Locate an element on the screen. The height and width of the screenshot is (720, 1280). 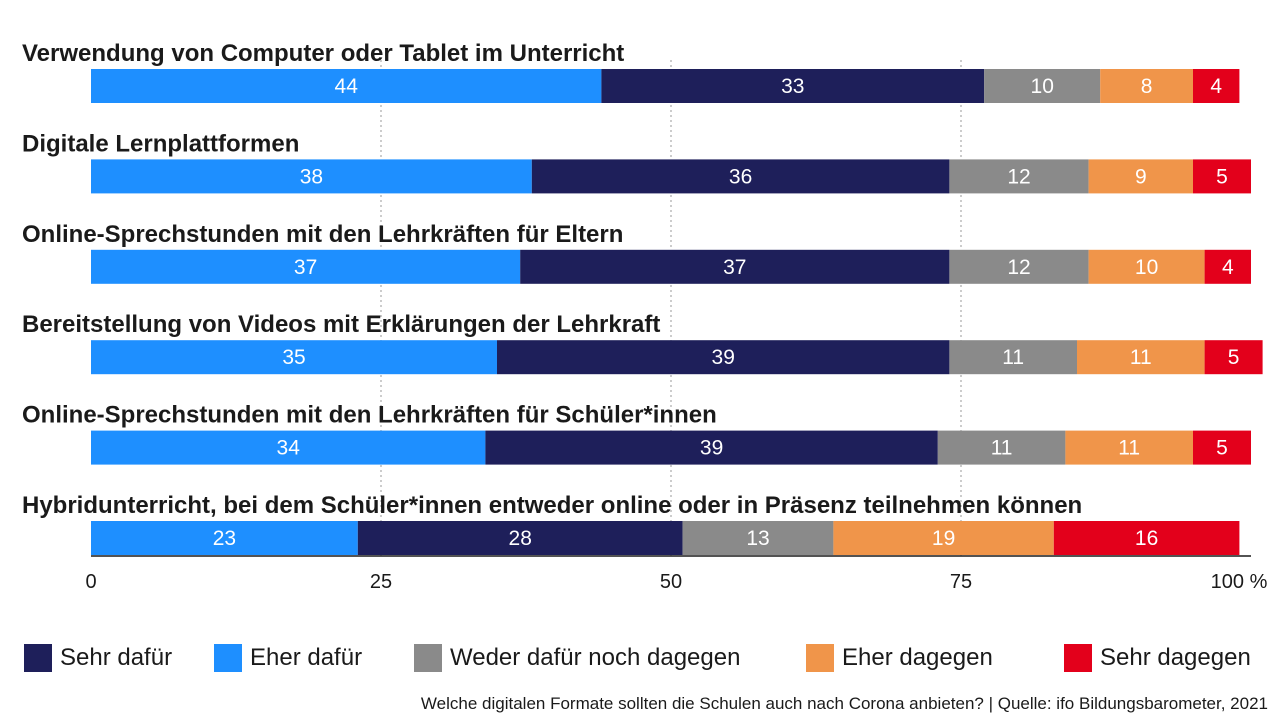
legend-label: Eher dafür is located at coordinates (306, 657).